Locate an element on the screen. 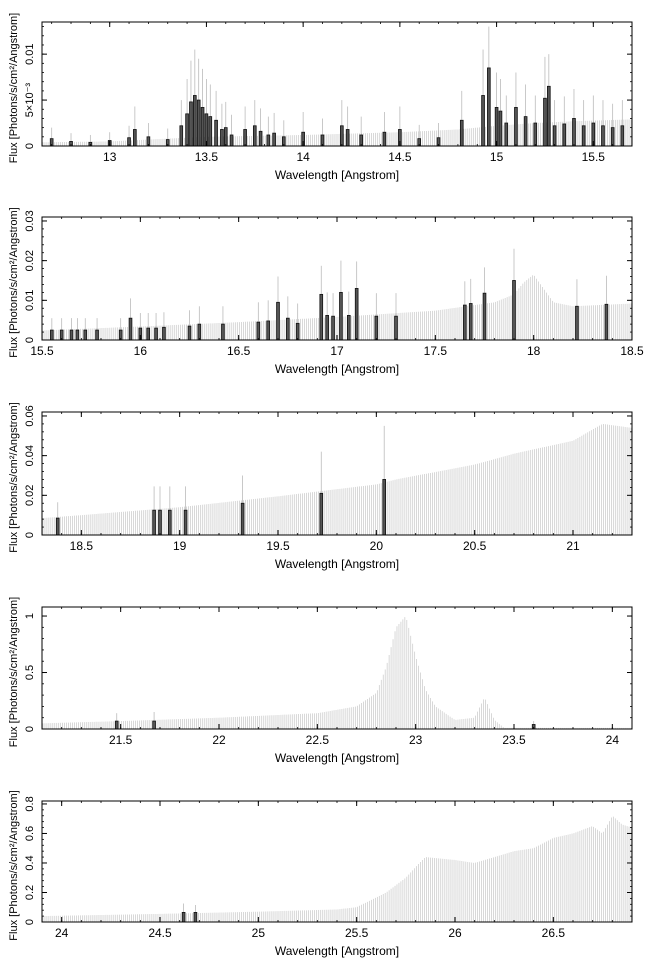 This screenshot has height=972, width=653. x-axis: 18.5 19 19.5 20 20.5 21 is located at coordinates (337, 482).